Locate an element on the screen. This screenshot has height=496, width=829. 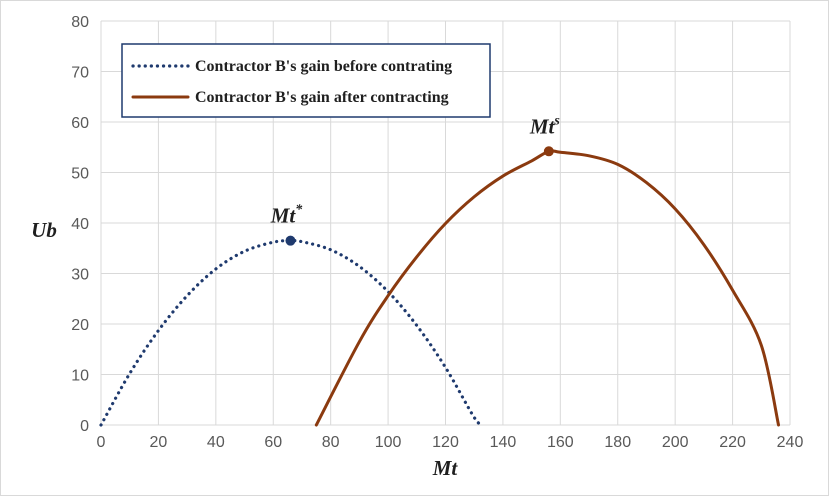
annotation-markers: Mt* Mts is located at coordinates (415, 179).